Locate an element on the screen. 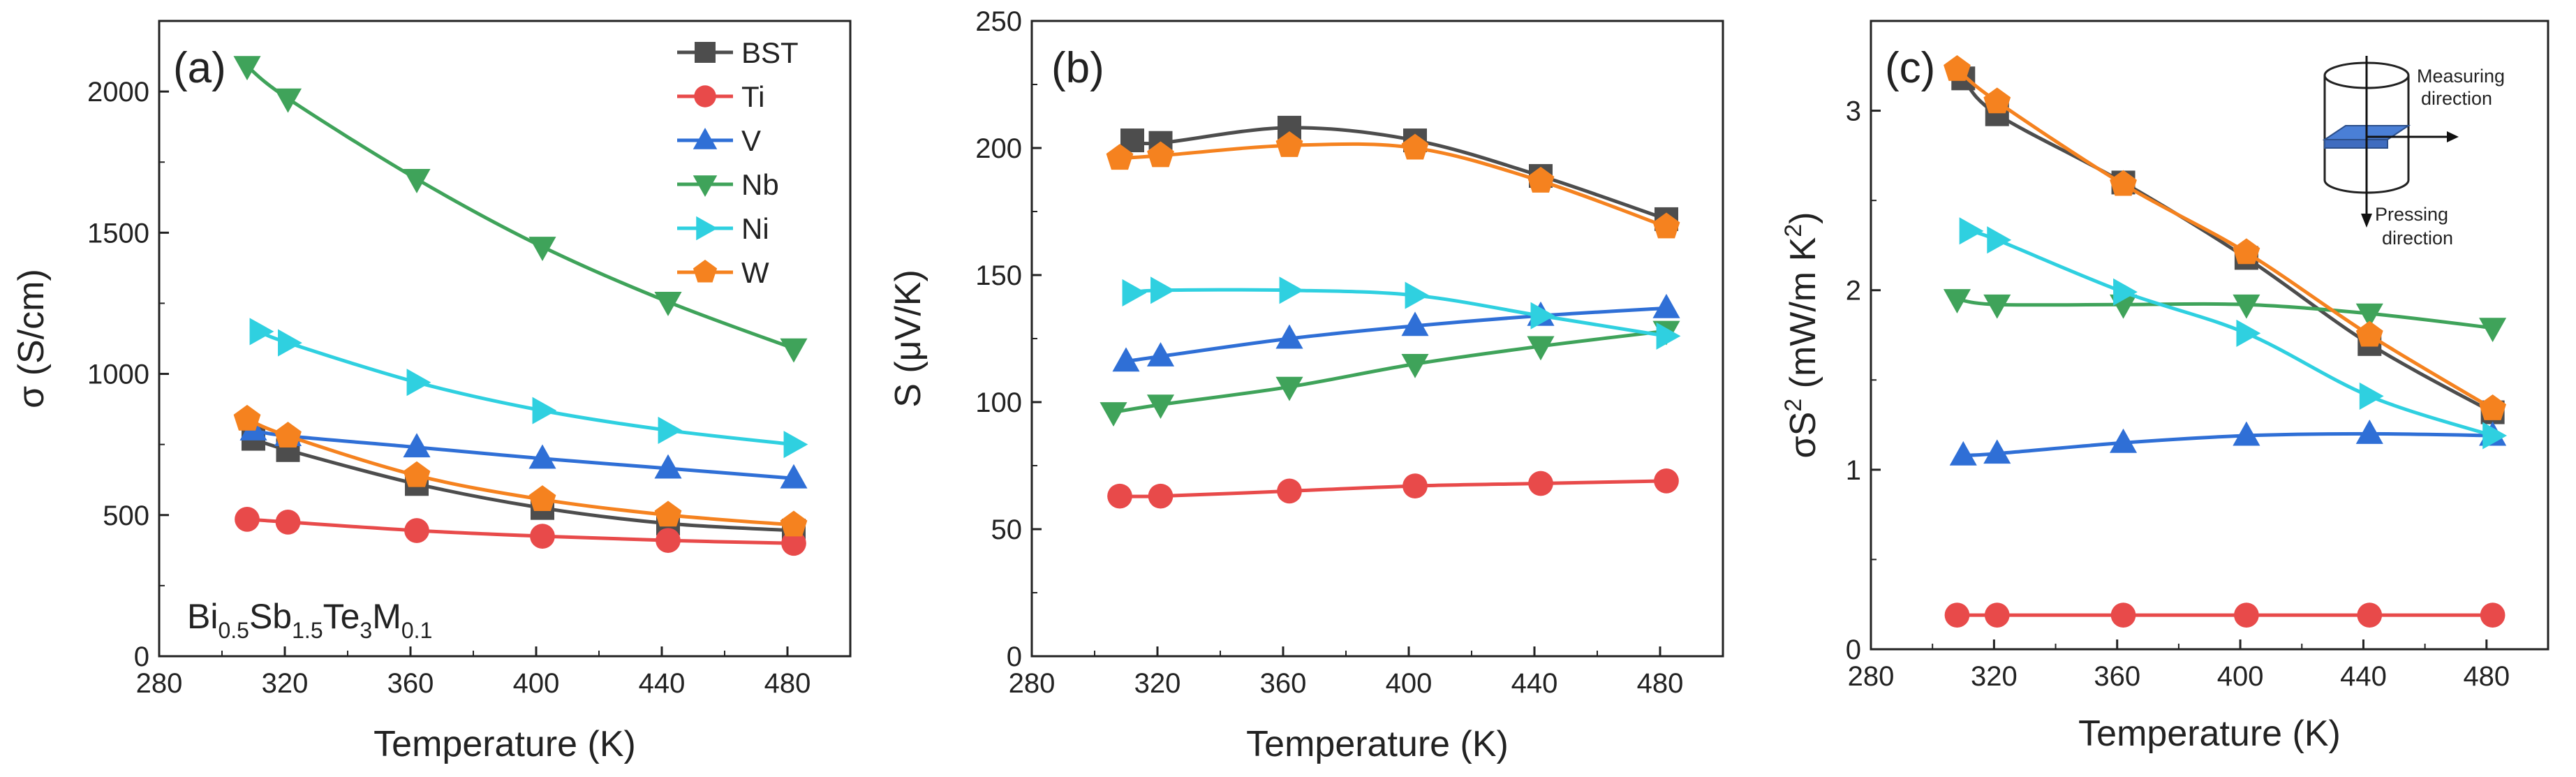 Image resolution: width=2576 pixels, height=777 pixels. y-tick-label: 1500 is located at coordinates (118, 233).